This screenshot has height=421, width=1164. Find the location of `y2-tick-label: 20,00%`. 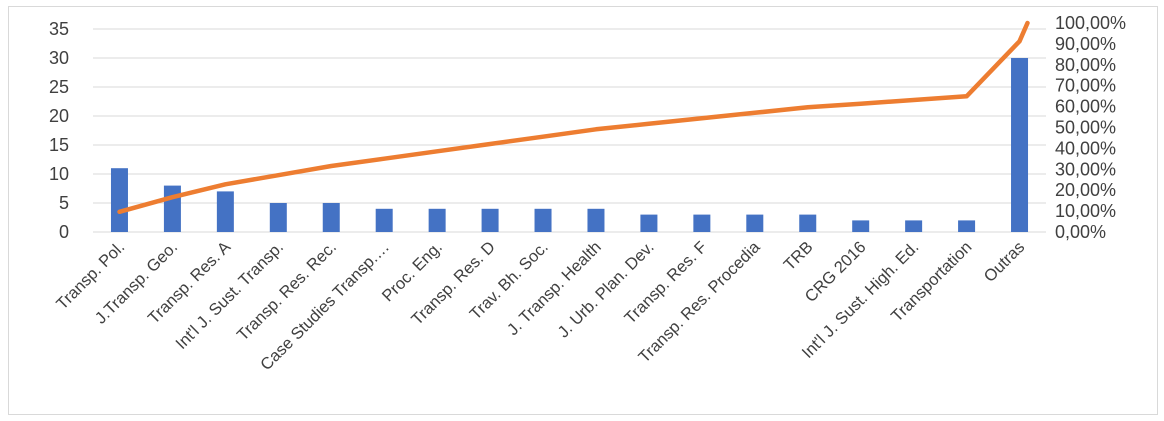

y2-tick-label: 20,00% is located at coordinates (1085, 190).